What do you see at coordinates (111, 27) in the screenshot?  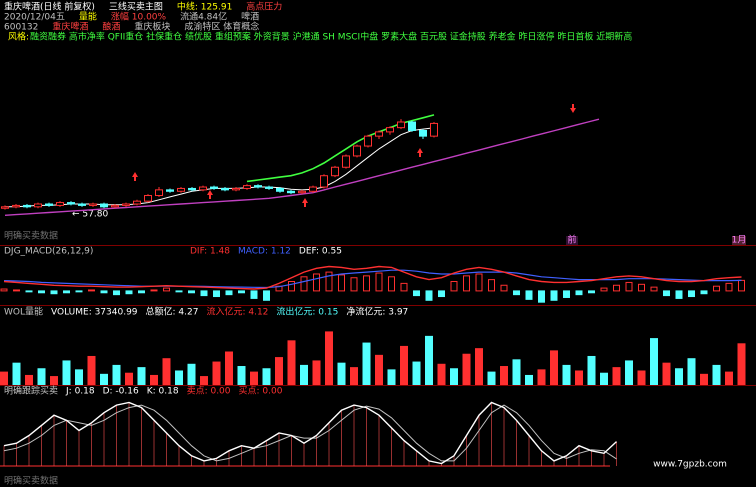 I see `header-text: 酿酒` at bounding box center [111, 27].